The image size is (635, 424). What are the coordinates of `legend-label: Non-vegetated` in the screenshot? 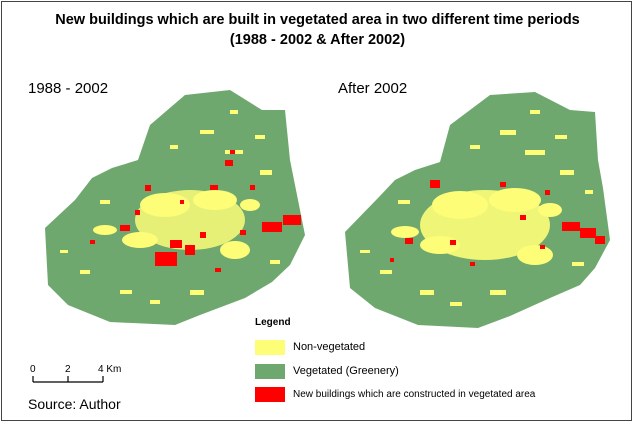 It's located at (329, 347).